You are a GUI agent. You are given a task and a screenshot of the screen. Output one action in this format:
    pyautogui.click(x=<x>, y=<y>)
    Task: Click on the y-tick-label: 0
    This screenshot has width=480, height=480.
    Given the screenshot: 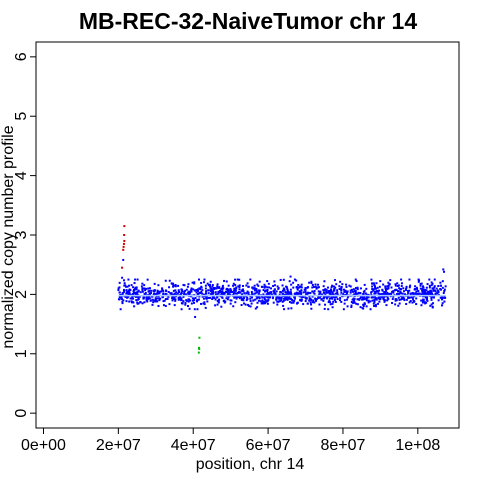 What is the action you would take?
    pyautogui.click(x=21, y=413)
    